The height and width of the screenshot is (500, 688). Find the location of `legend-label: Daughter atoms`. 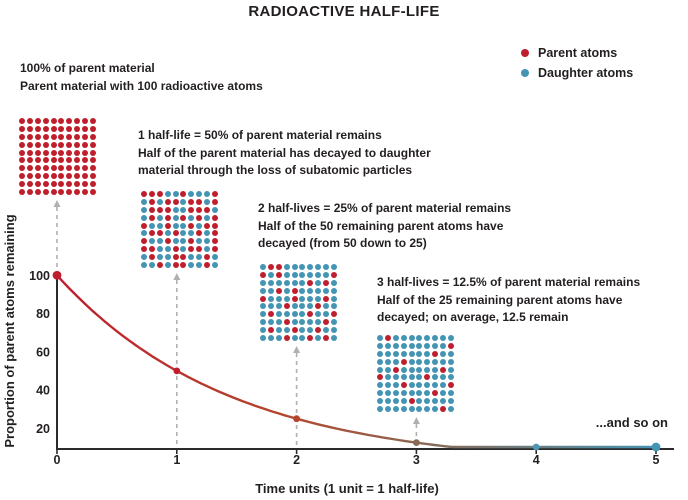

legend-label: Daughter atoms is located at coordinates (586, 73).